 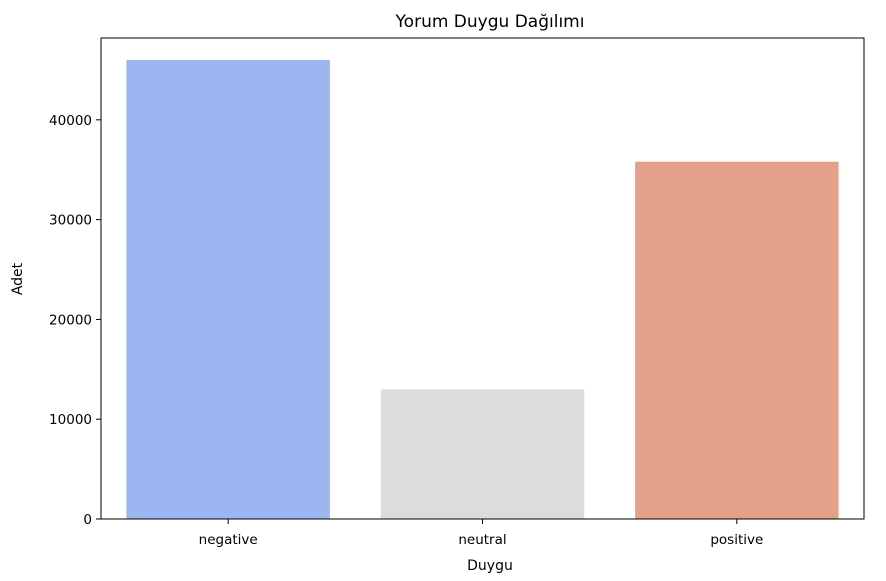 What do you see at coordinates (736, 540) in the screenshot?
I see `x-tick-label: positive` at bounding box center [736, 540].